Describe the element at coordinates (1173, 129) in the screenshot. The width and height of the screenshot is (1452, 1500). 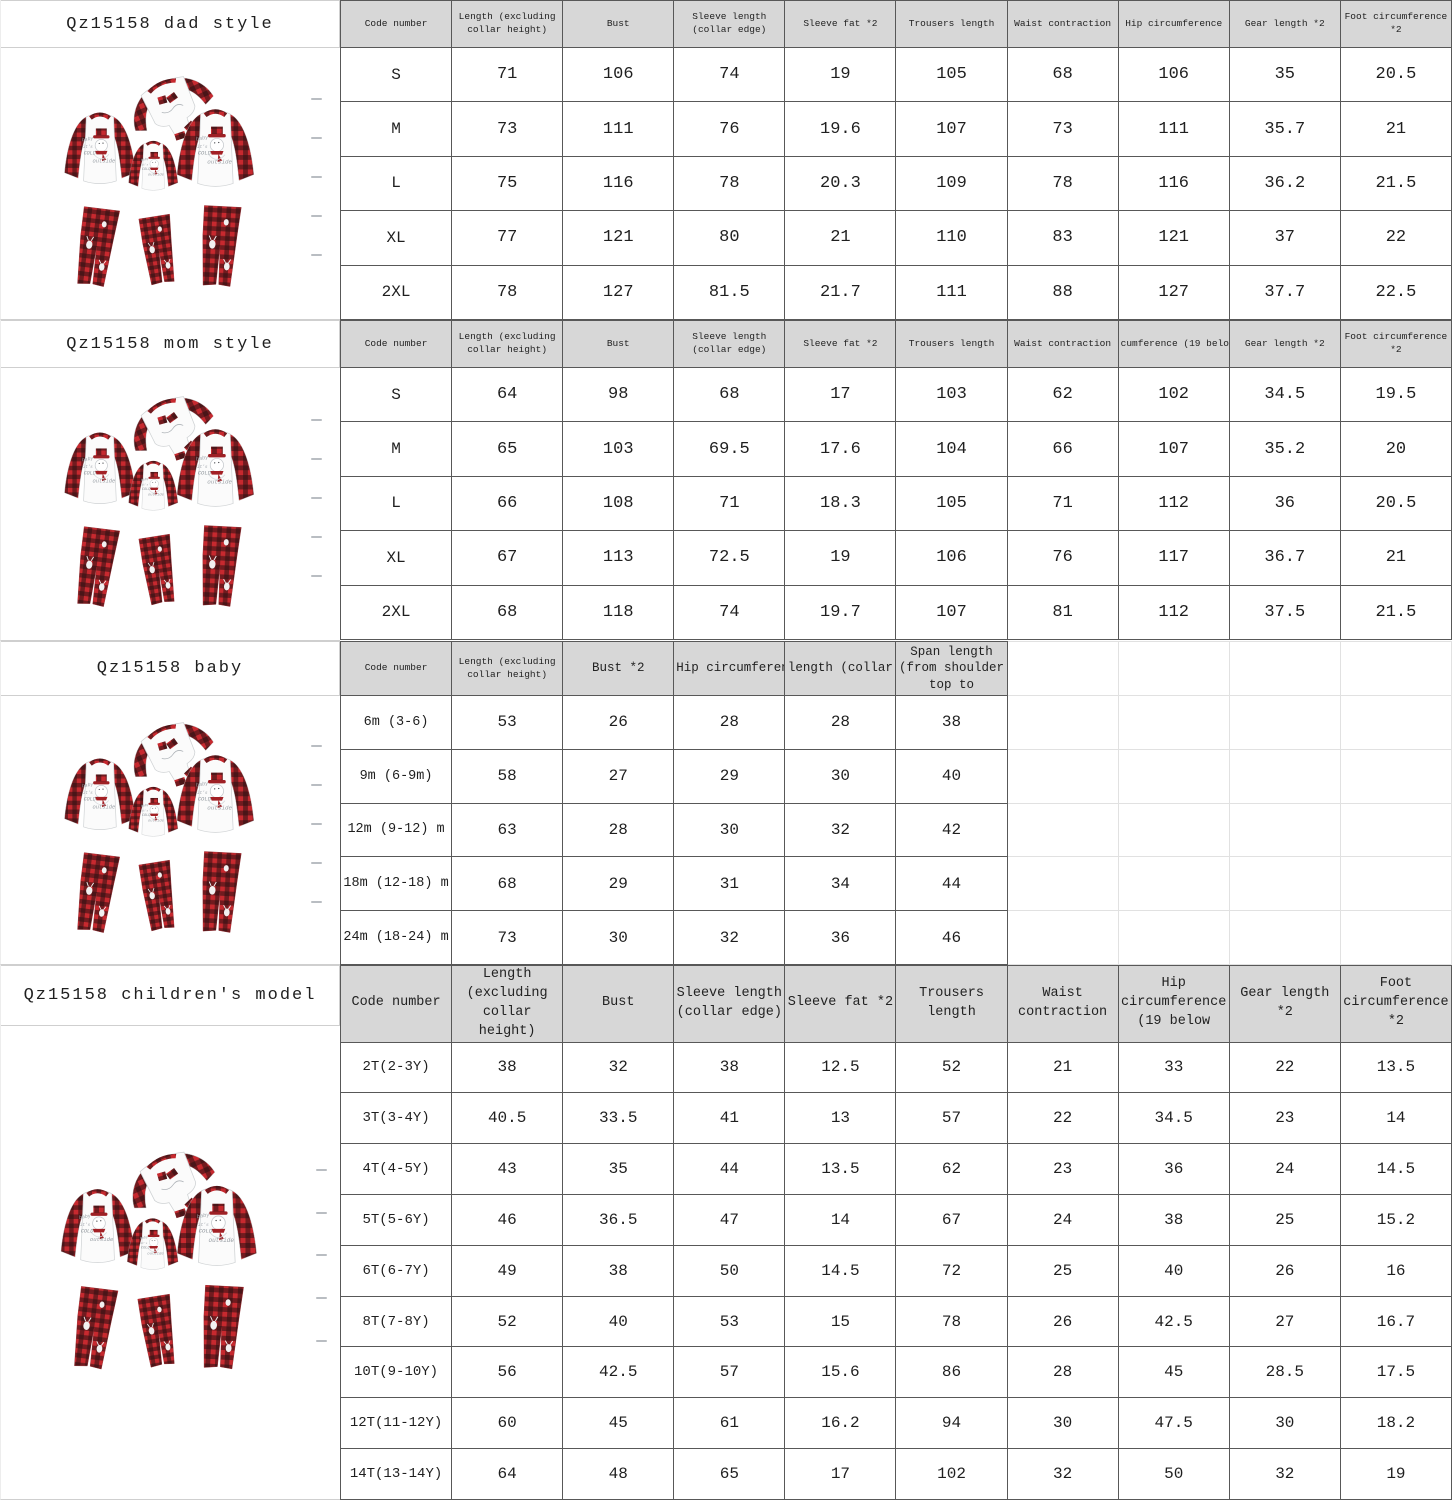
I see `table-cell: 111` at that location.